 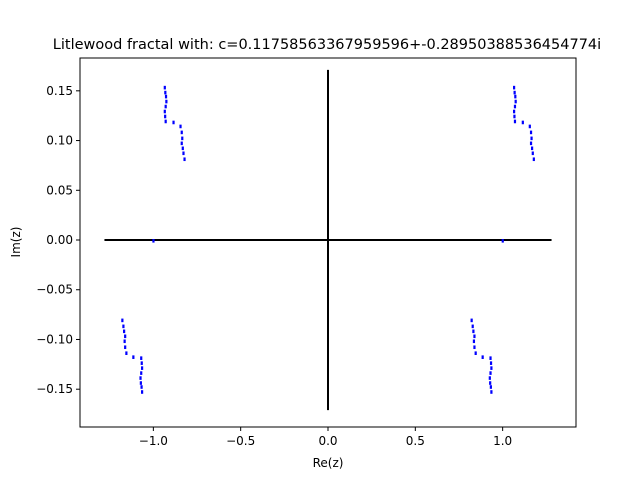 I want to click on y-tick-label: −0.05, so click(x=54, y=290).